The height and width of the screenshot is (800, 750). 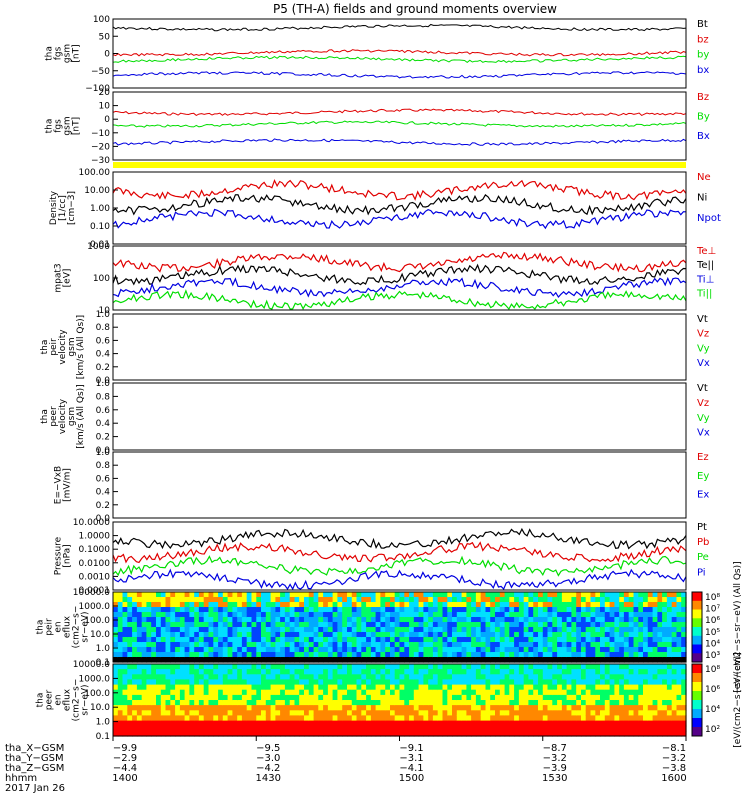 I want to click on y-axis-label: thapeirvelocitygsm[km/s (All Qs)], so click(x=63, y=347).